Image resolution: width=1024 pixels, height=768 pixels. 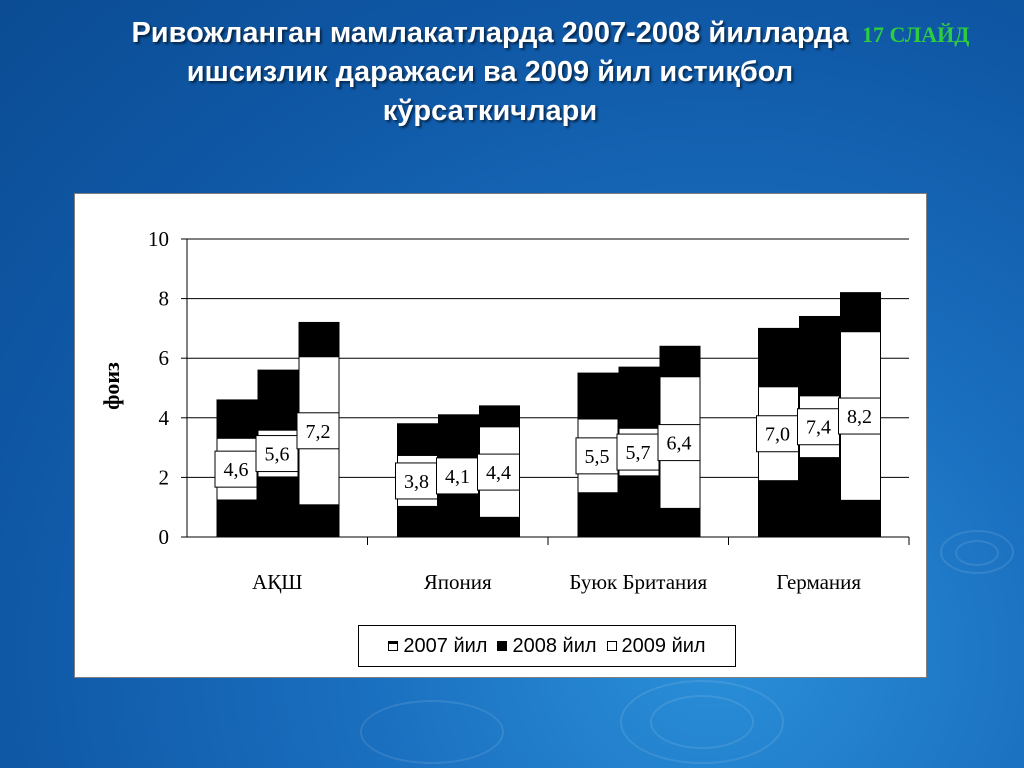 What do you see at coordinates (164, 537) in the screenshot?
I see `y-tick-label: 0` at bounding box center [164, 537].